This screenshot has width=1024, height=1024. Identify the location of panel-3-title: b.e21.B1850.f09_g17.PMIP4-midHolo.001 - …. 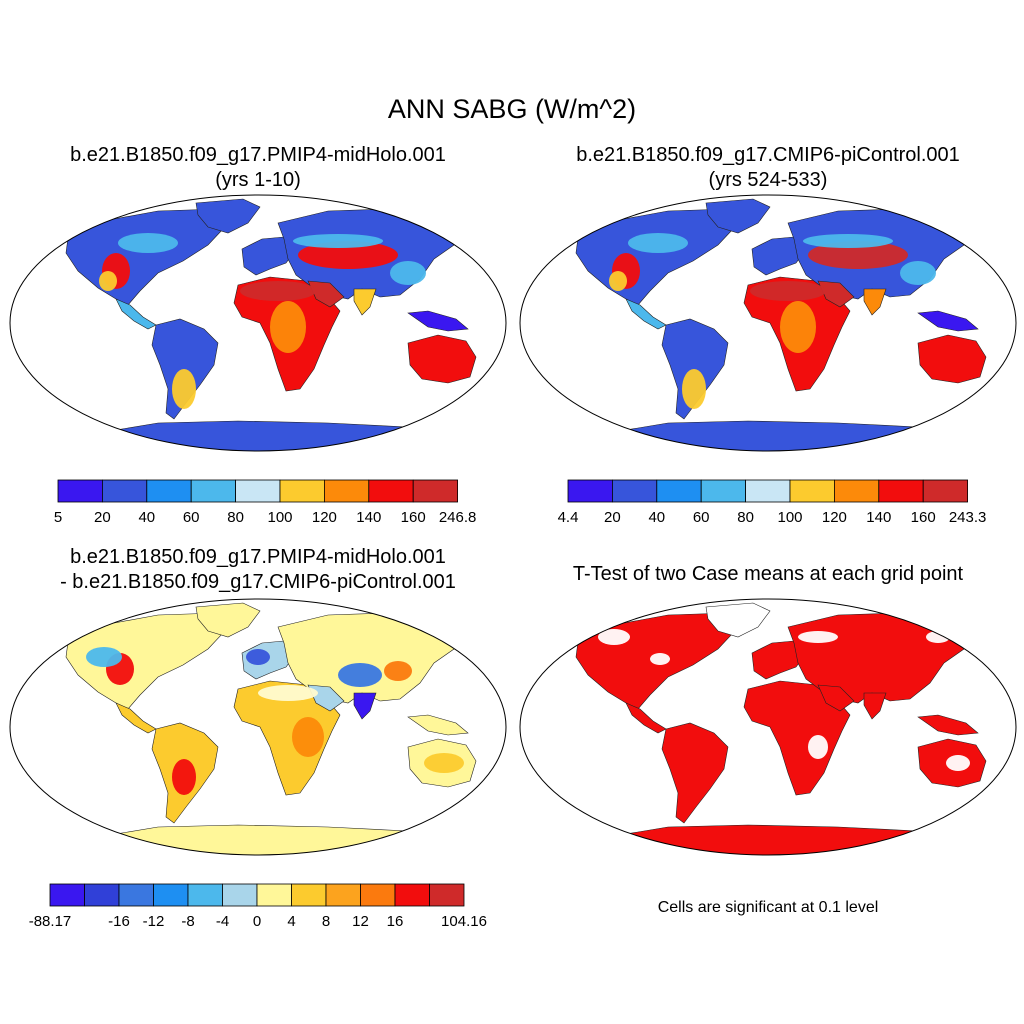
(258, 570).